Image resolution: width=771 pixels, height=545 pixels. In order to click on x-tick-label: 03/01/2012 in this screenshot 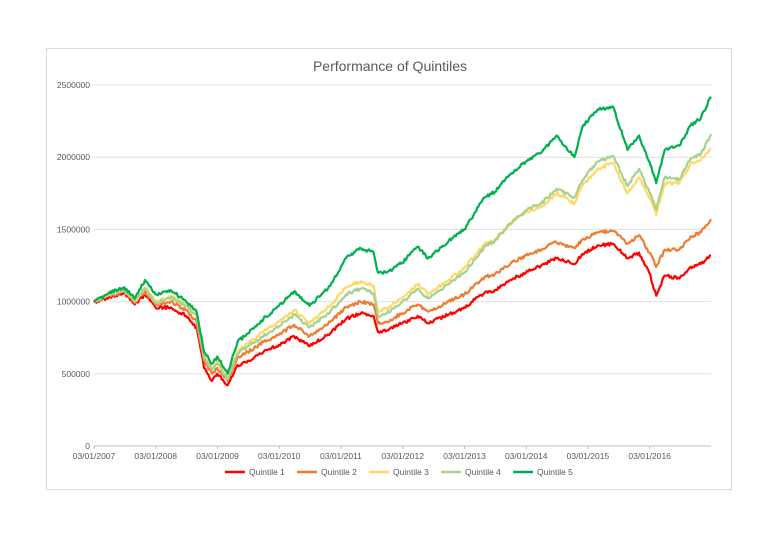, I will do `click(402, 456)`.